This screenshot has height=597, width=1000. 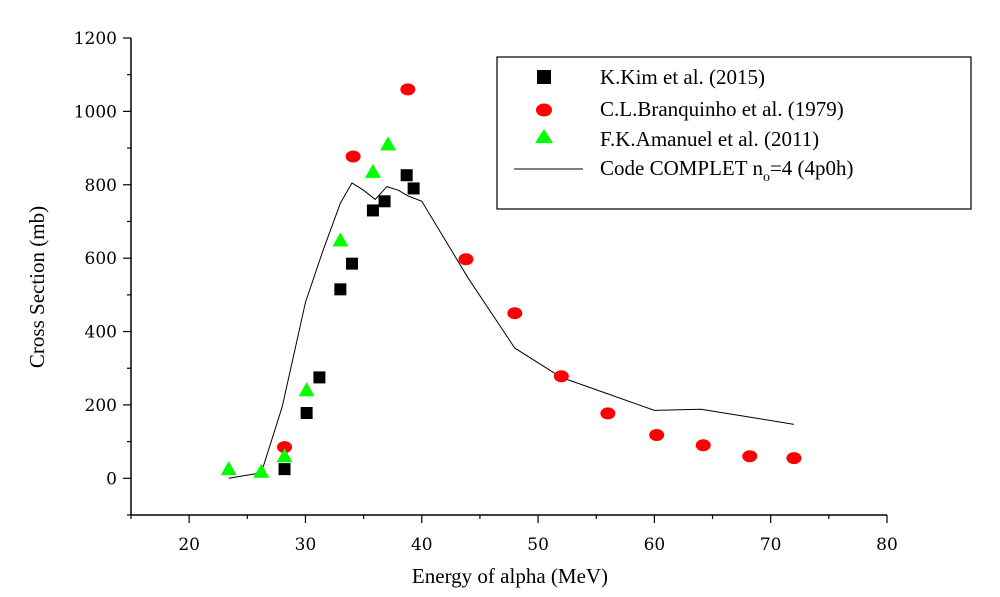 What do you see at coordinates (306, 545) in the screenshot?
I see `x-tick-label: 30` at bounding box center [306, 545].